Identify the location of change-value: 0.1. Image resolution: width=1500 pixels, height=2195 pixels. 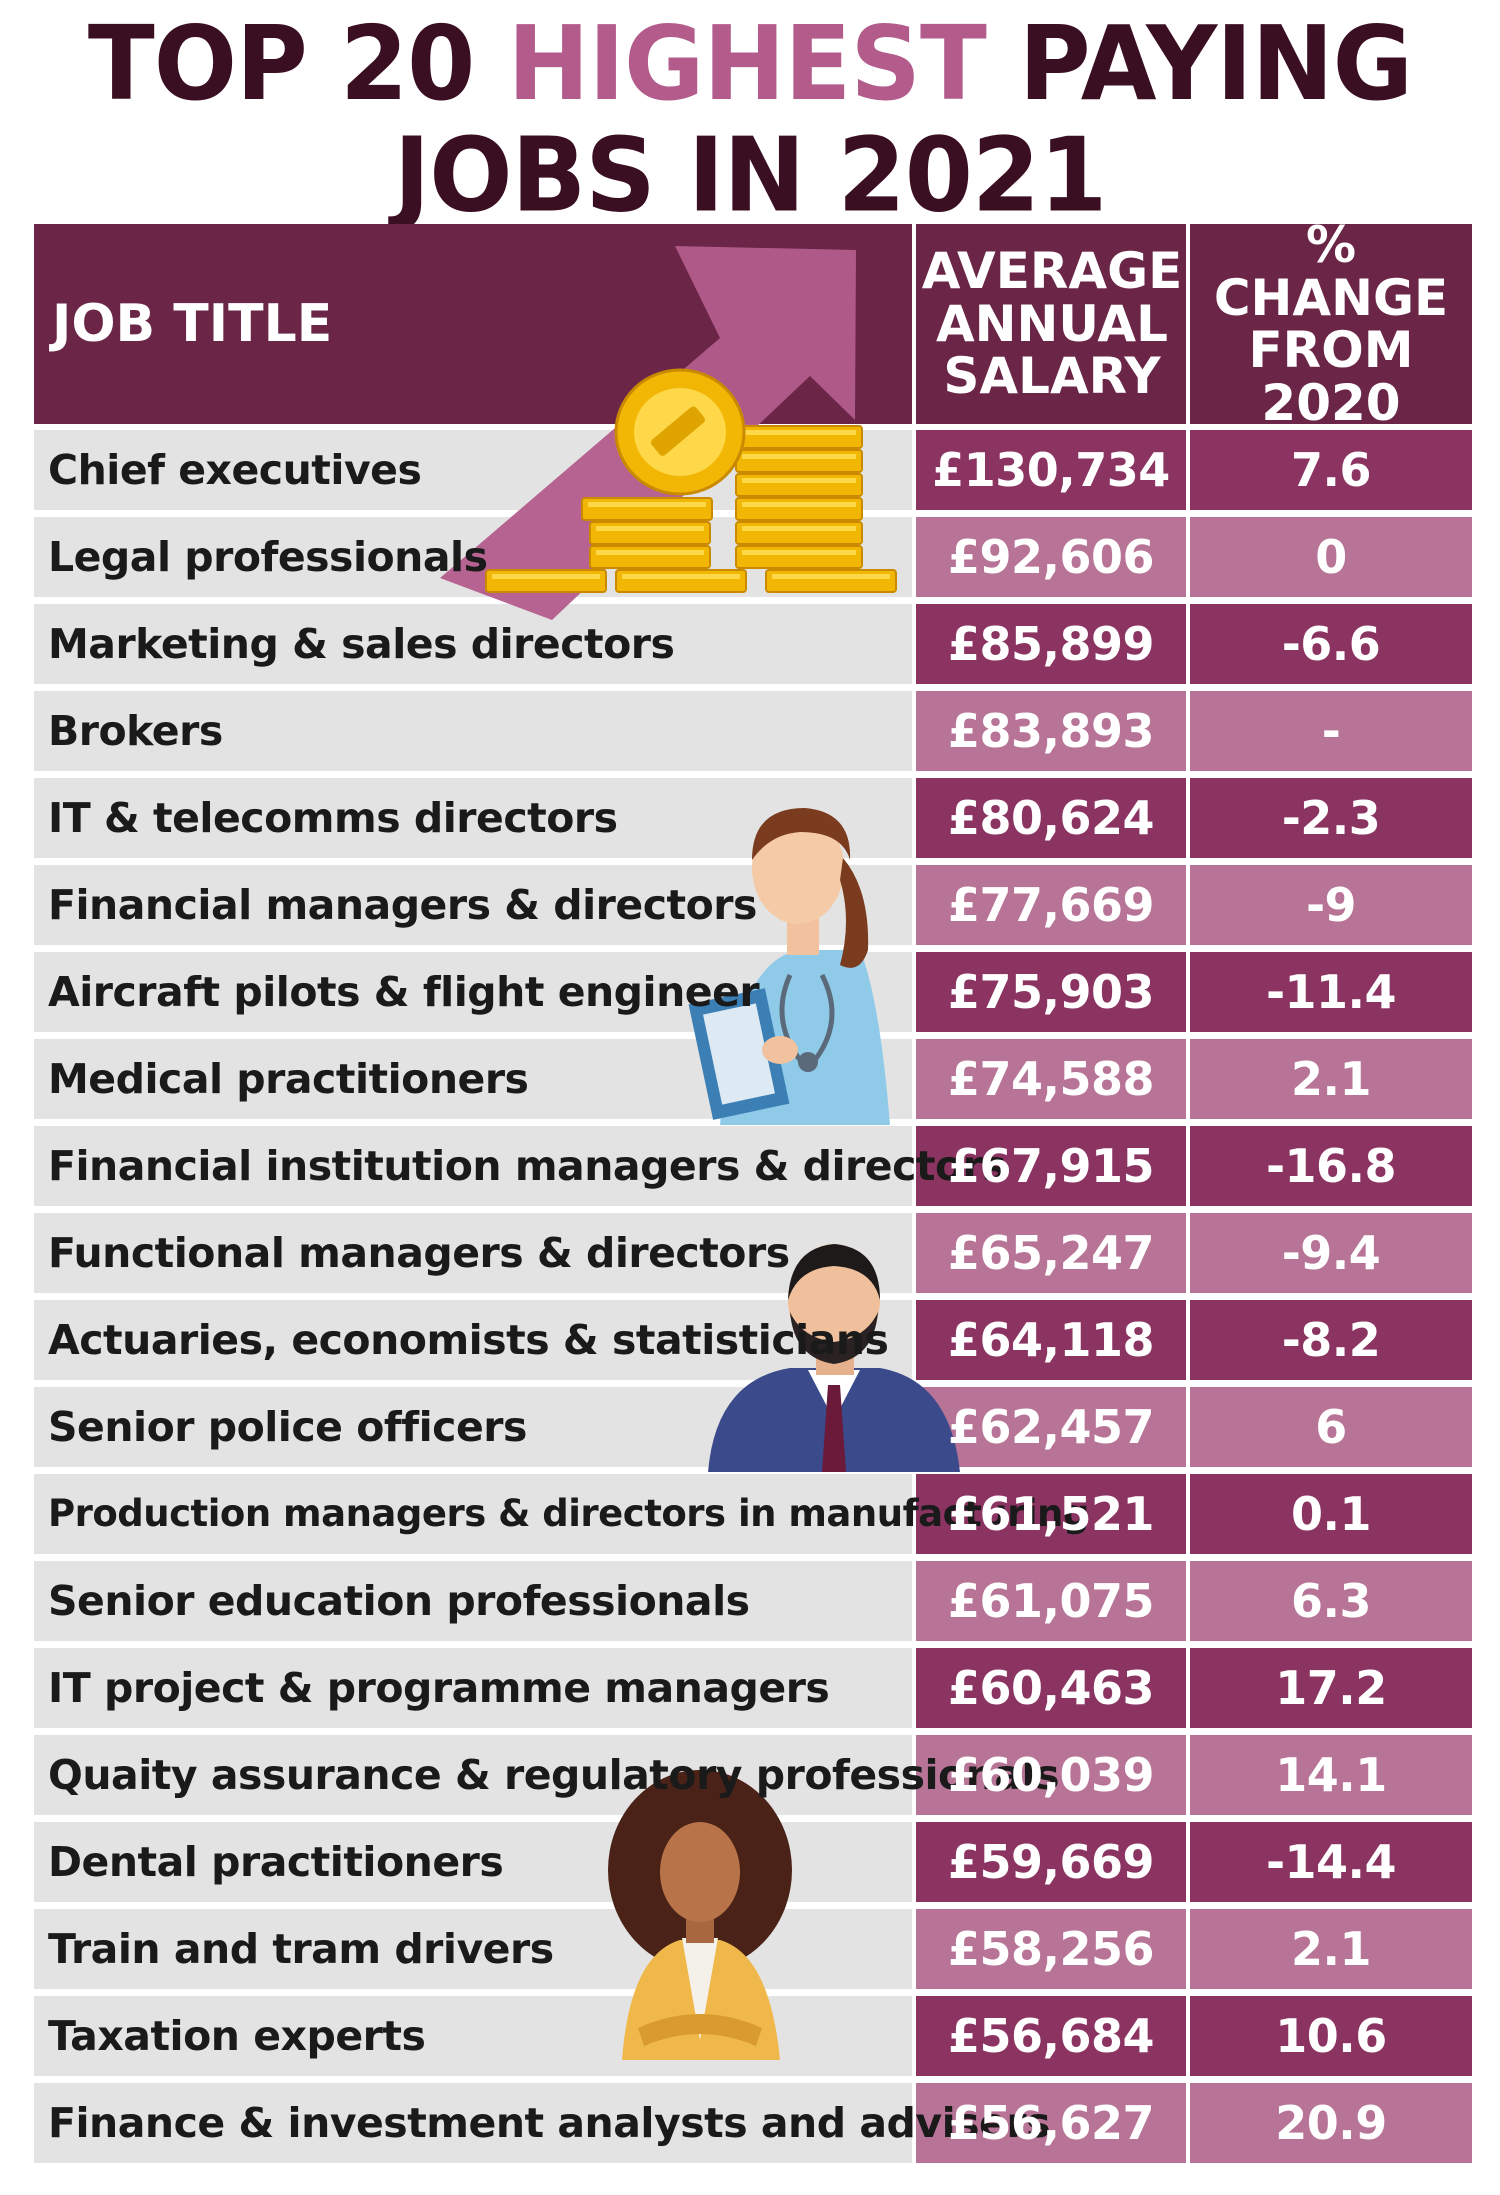
(1331, 1514).